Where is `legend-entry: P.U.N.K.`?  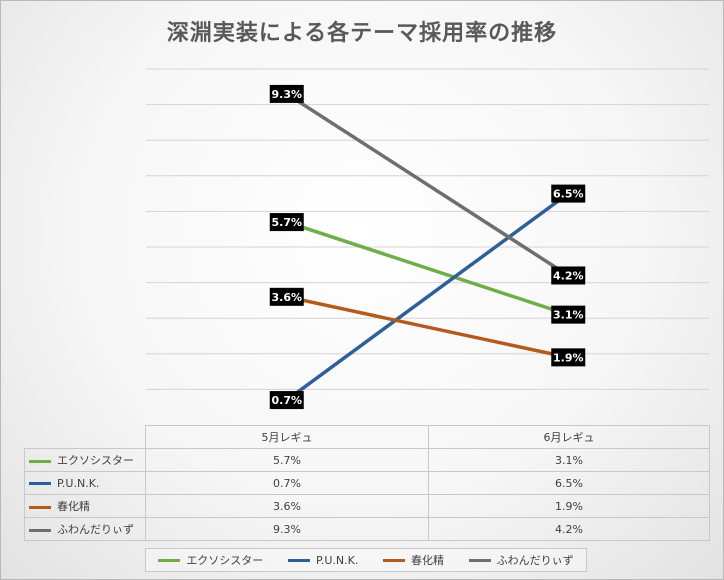 legend-entry: P.U.N.K. is located at coordinates (323, 560).